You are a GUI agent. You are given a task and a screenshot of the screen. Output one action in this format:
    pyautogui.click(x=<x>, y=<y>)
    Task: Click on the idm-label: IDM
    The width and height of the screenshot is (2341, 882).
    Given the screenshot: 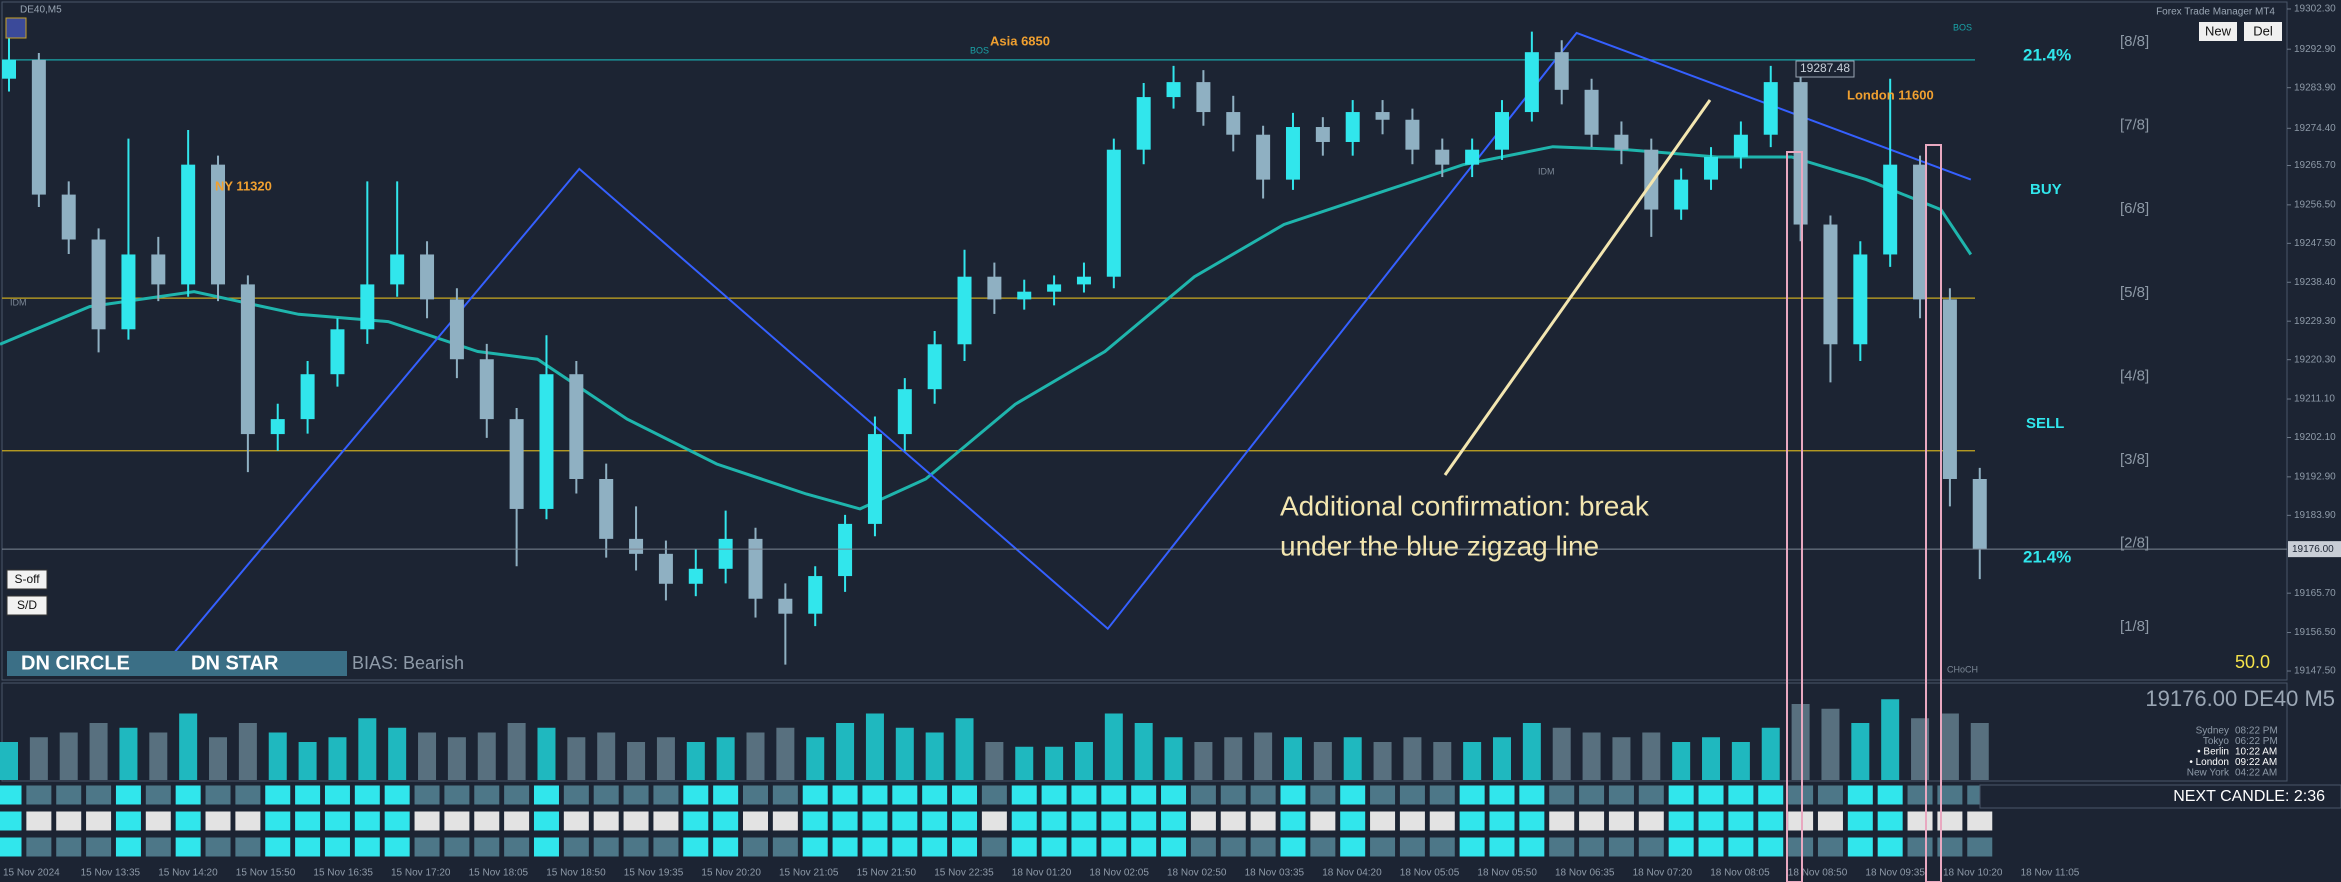 What is the action you would take?
    pyautogui.click(x=1546, y=171)
    